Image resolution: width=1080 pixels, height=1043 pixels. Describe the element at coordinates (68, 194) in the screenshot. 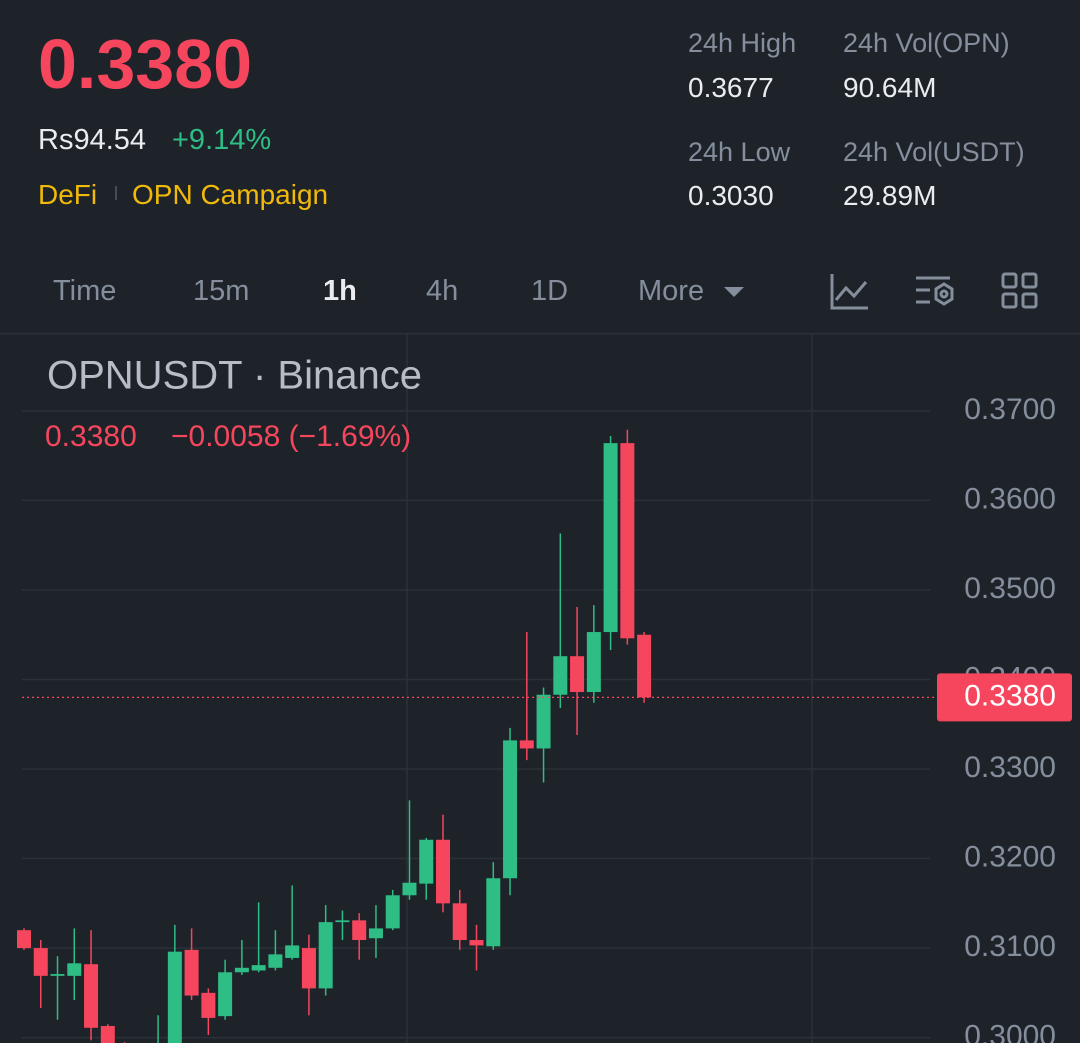

I see `tag: DeFi` at that location.